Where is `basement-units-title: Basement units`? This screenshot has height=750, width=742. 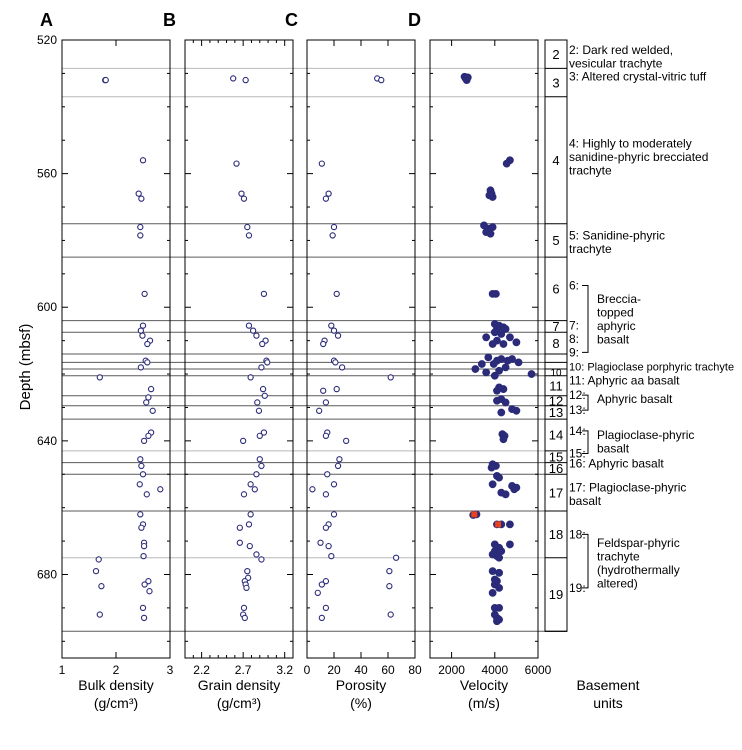 basement-units-title: Basement units is located at coordinates (607, 694).